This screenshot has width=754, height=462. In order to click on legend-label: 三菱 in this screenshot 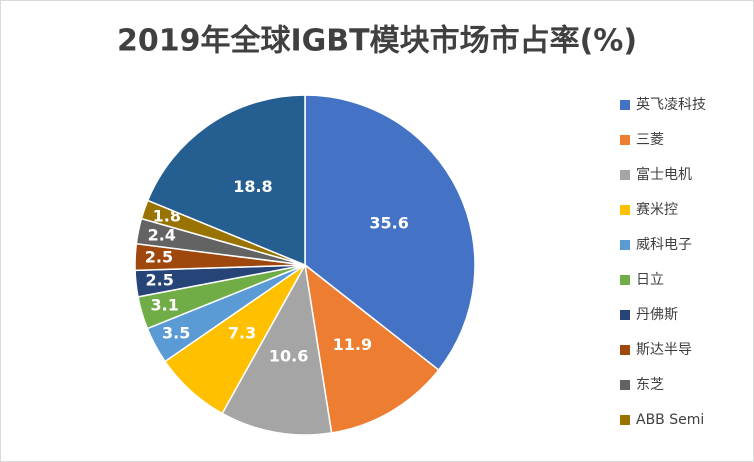, I will do `click(650, 140)`.